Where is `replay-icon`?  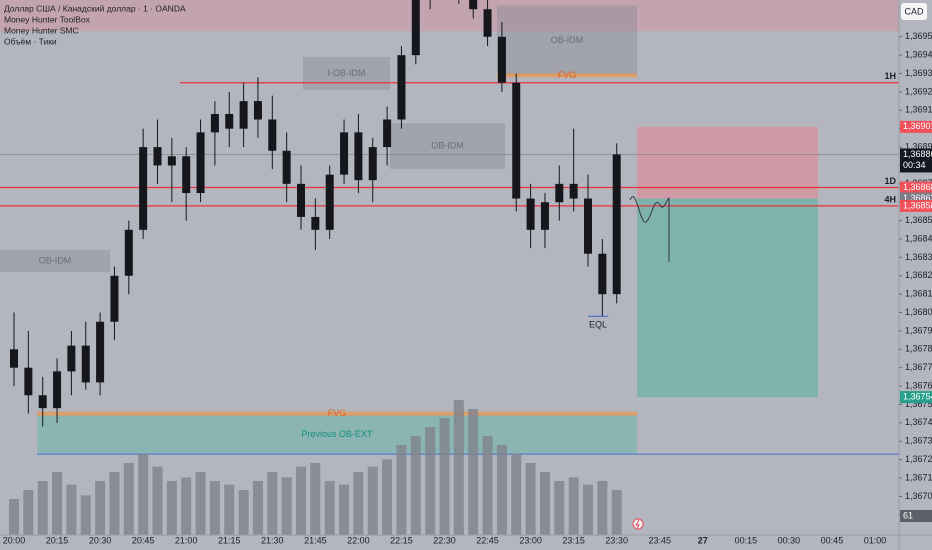
replay-icon is located at coordinates (638, 524).